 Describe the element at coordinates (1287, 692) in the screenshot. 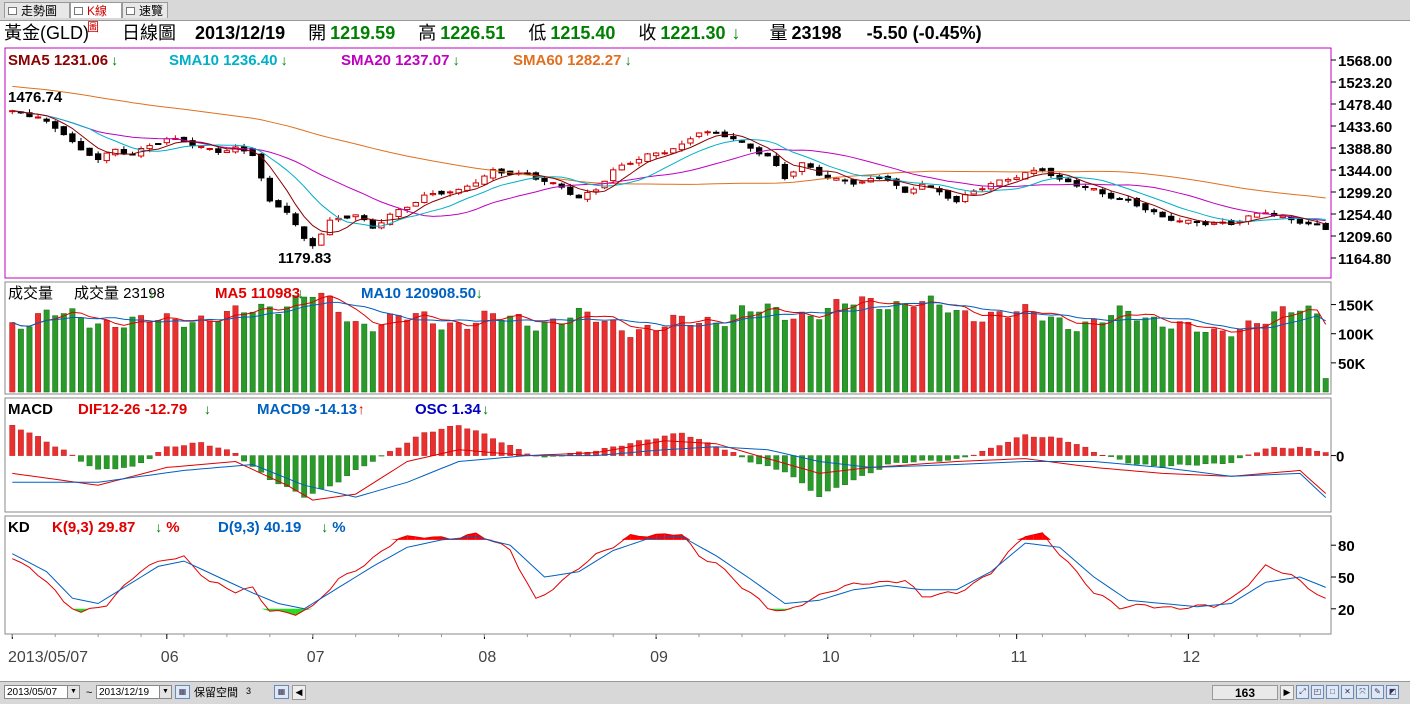

I see `scroll-right-button: ▶` at that location.